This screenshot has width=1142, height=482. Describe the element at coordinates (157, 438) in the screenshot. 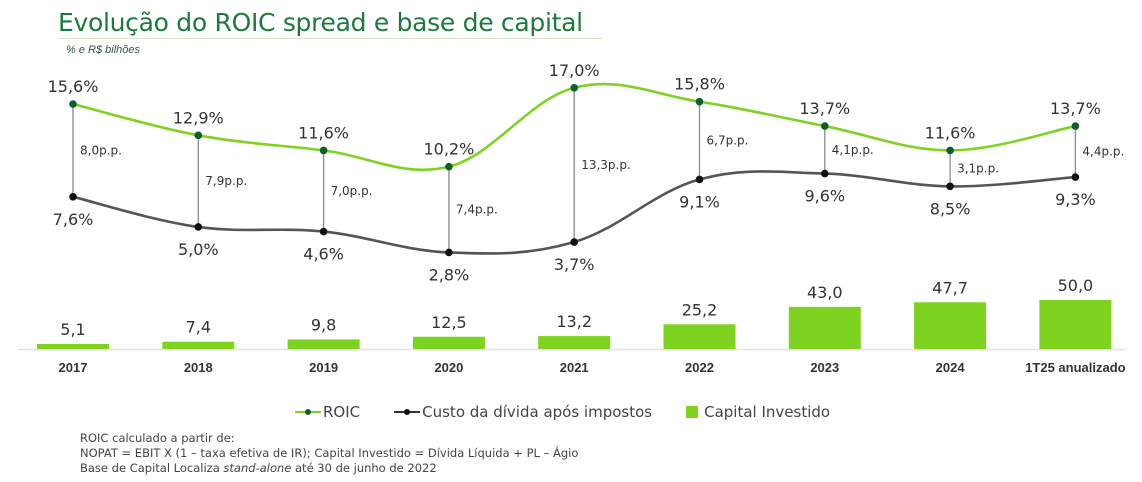

I see `footnote-line-1: ROIC calculado a partir de:` at that location.